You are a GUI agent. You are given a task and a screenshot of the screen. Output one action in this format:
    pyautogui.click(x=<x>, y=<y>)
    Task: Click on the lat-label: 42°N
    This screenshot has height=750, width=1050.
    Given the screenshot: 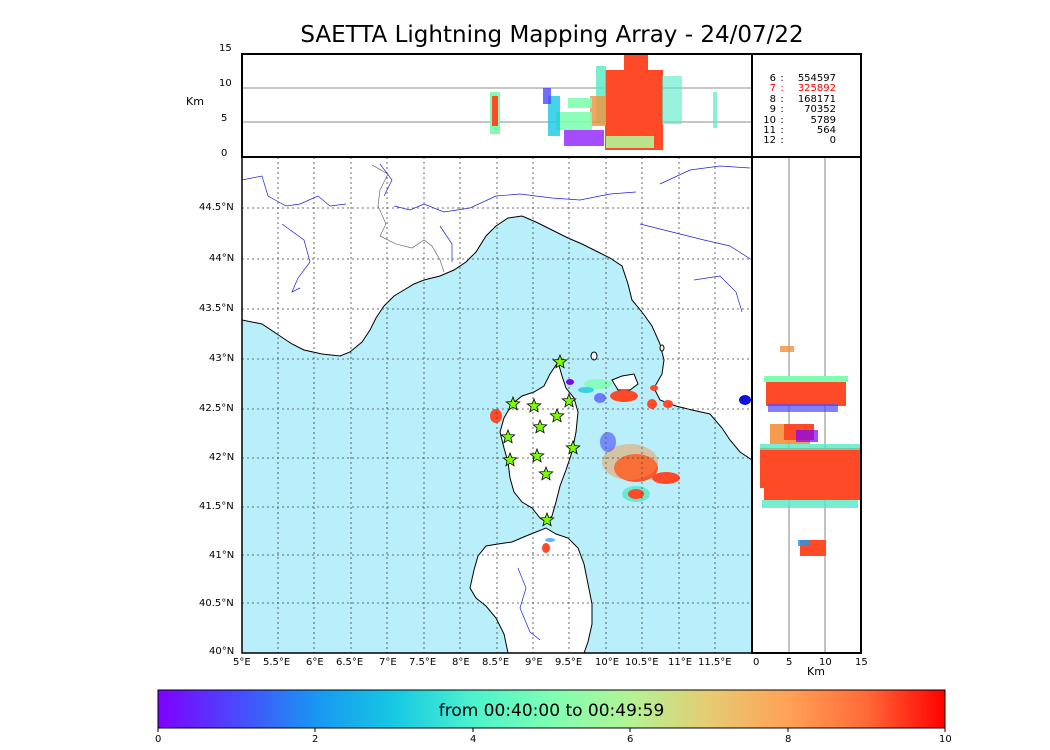 What is the action you would take?
    pyautogui.click(x=222, y=457)
    